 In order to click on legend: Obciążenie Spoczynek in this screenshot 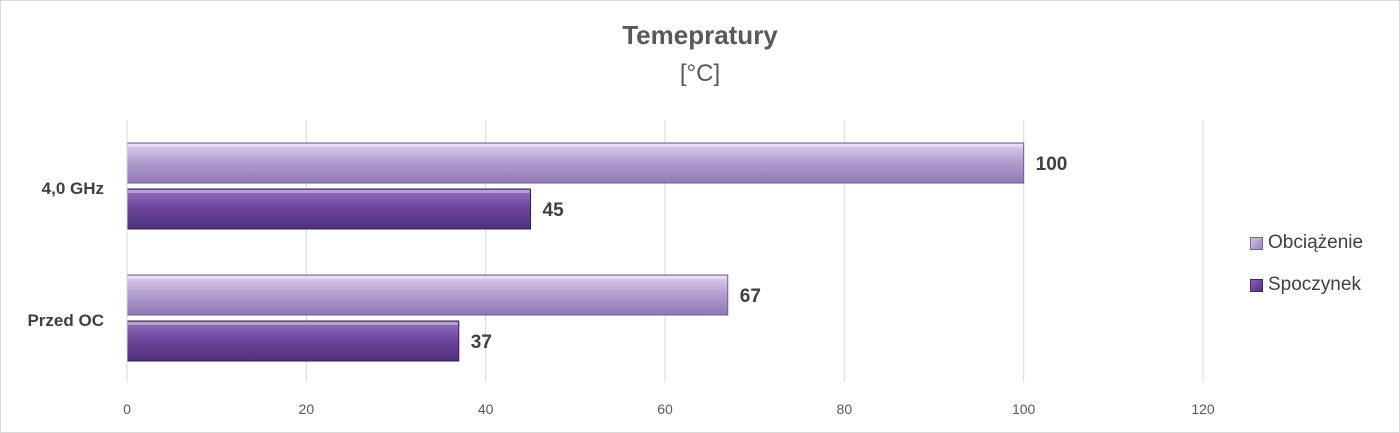, I will do `click(1306, 274)`.